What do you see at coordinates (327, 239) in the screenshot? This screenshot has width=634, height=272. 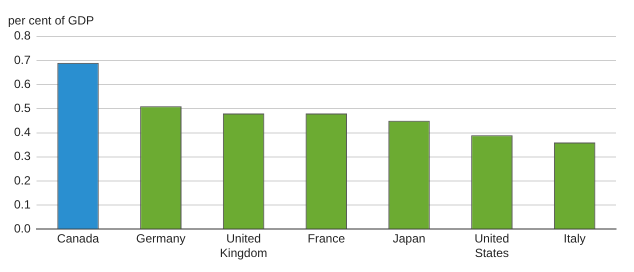 I see `x-tick-label: France` at bounding box center [327, 239].